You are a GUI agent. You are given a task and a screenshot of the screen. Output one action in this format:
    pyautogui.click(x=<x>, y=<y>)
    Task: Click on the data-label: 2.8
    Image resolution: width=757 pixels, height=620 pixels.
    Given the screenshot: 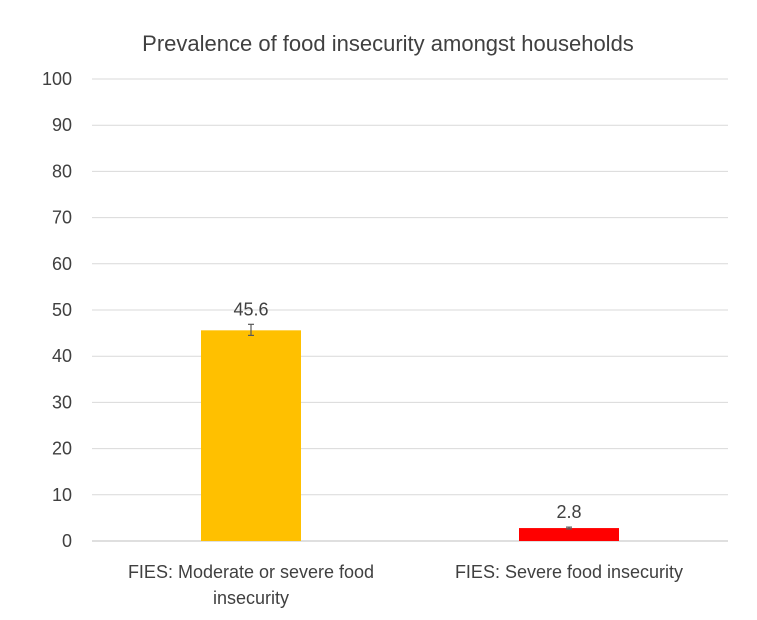 What is the action you would take?
    pyautogui.click(x=568, y=512)
    